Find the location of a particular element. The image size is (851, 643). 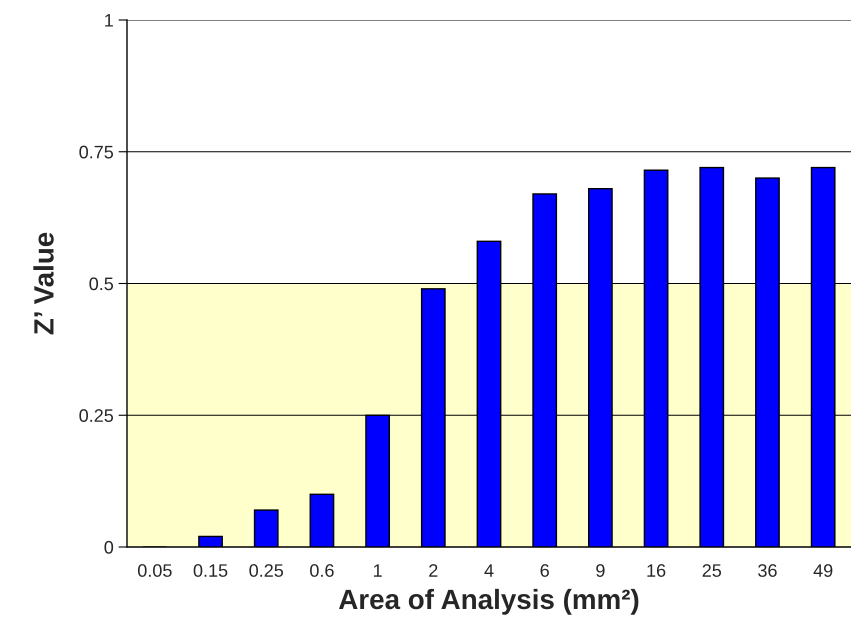

x-tick-label: 1 is located at coordinates (378, 570).